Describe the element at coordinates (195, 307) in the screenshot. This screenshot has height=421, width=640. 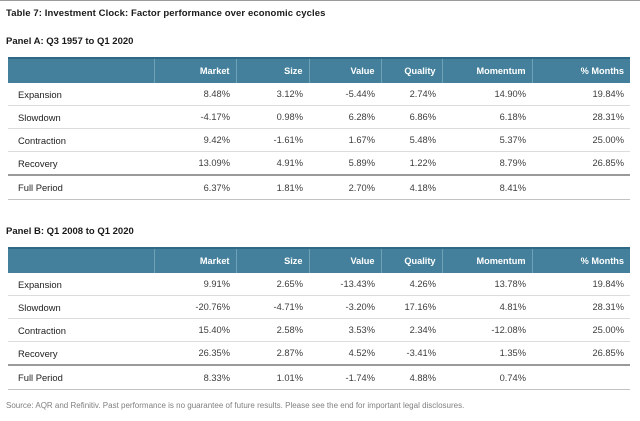
I see `value-cell: -20.76%` at that location.